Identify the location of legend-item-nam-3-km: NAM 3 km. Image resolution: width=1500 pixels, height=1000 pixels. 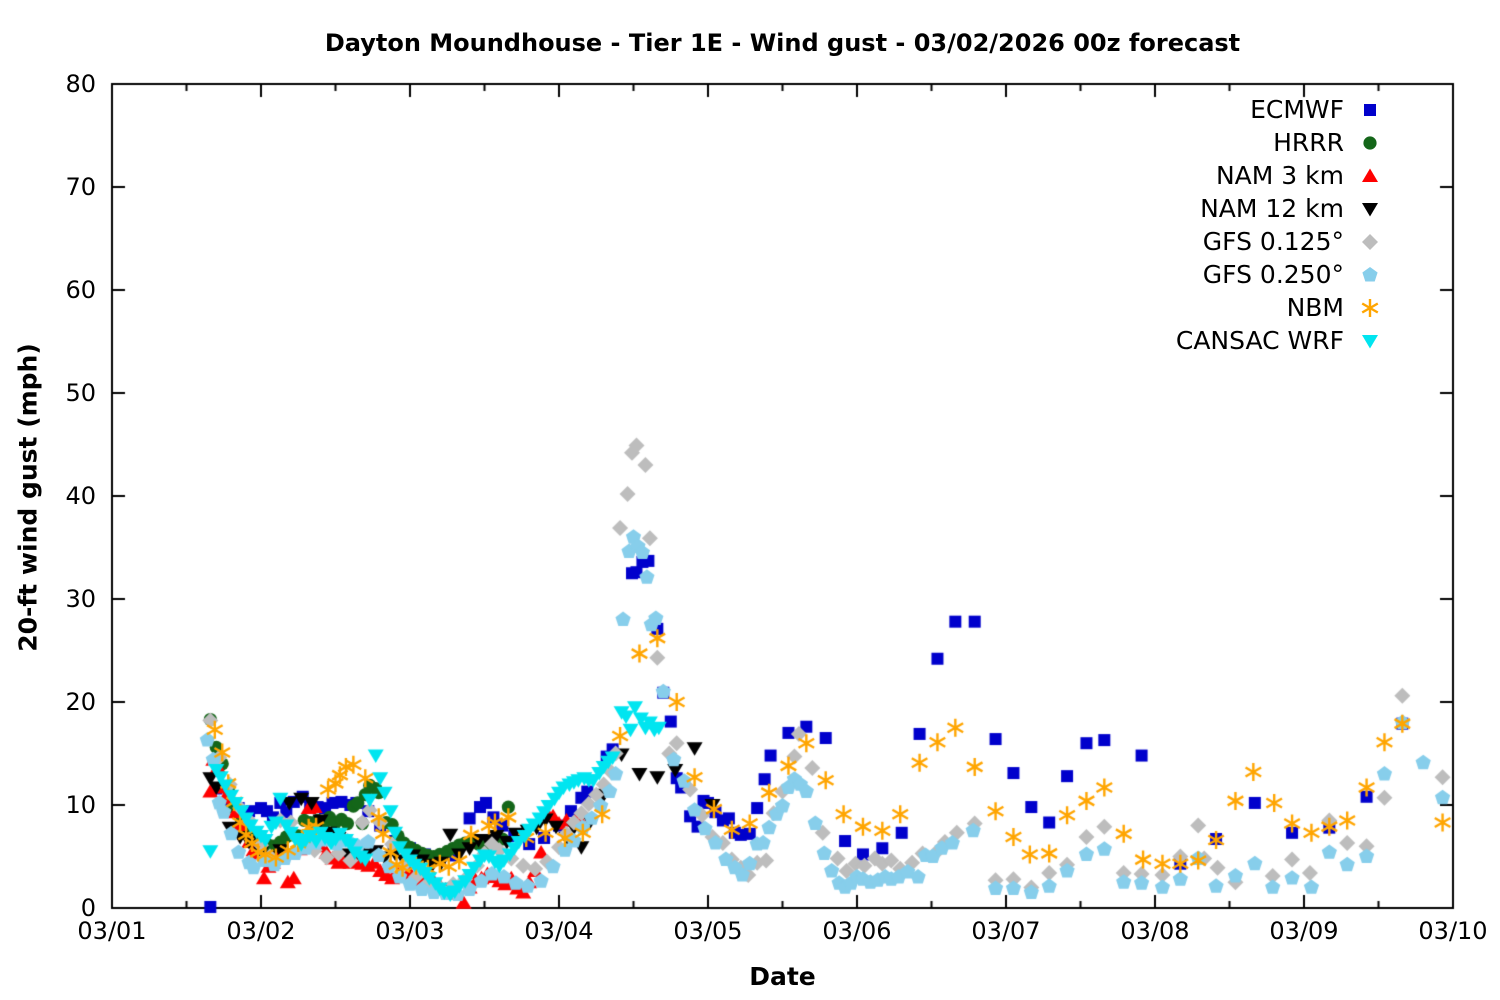
(1279, 175).